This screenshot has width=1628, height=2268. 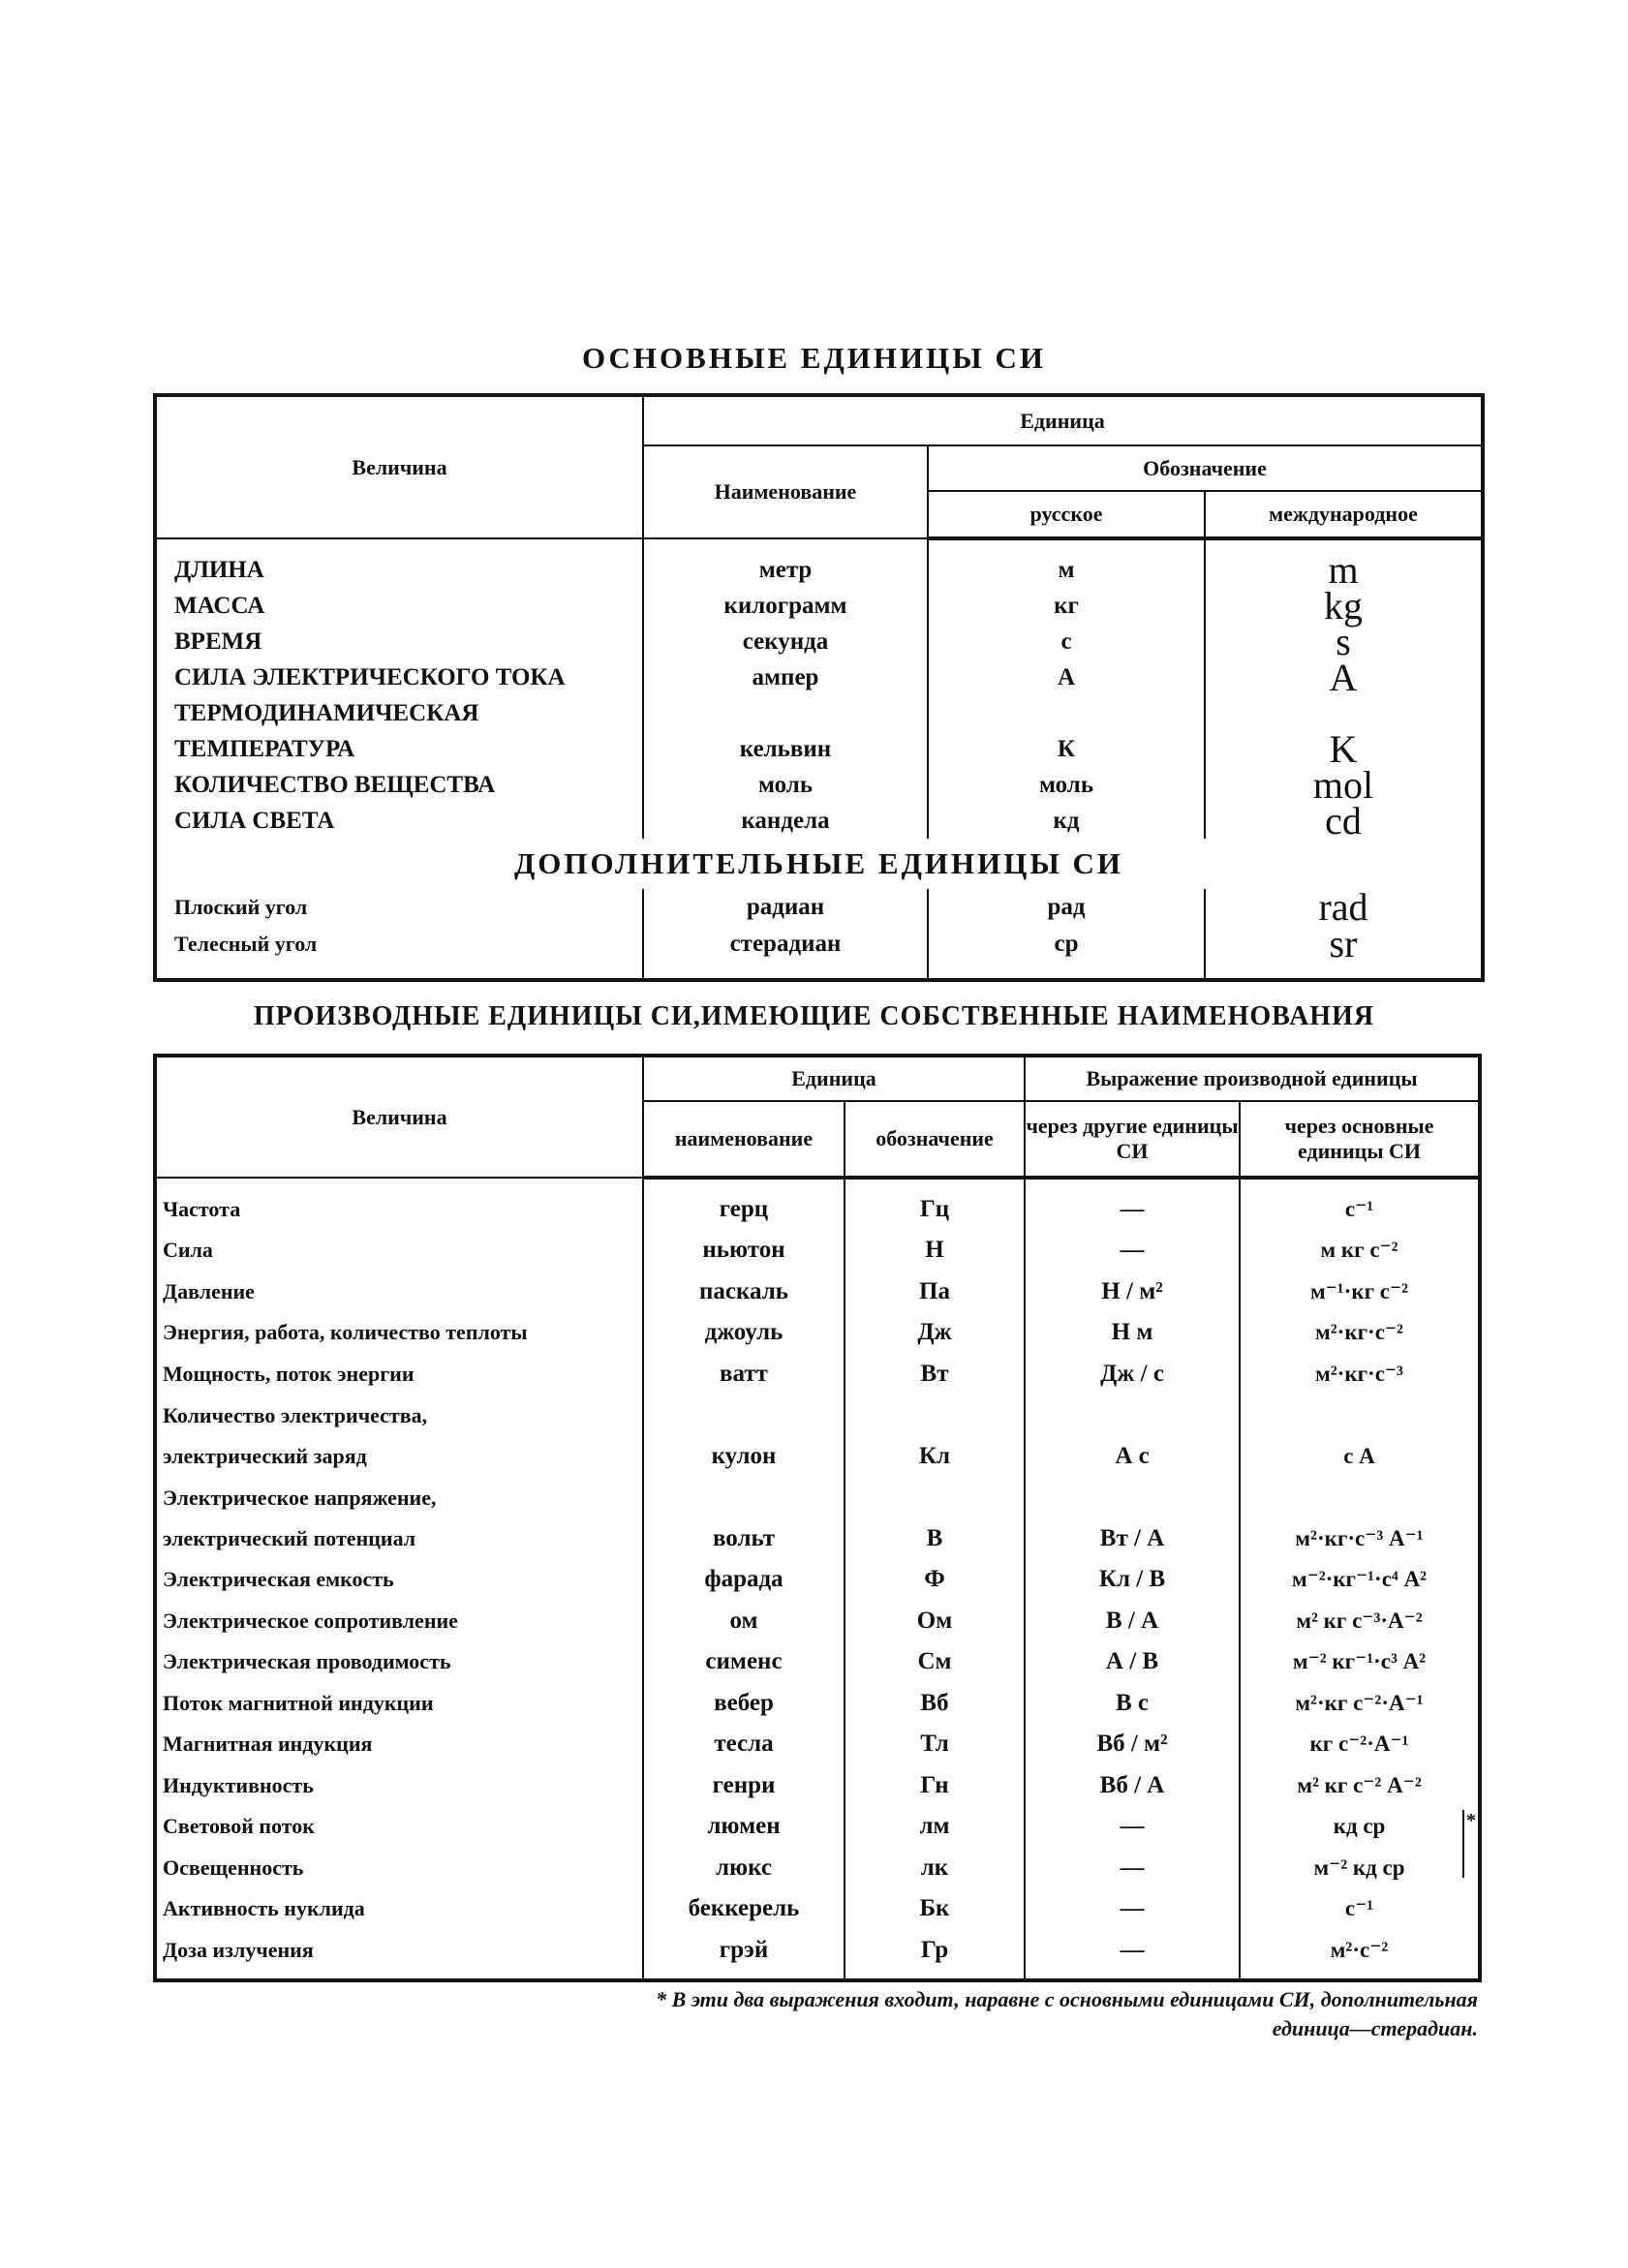 What do you see at coordinates (1344, 677) in the screenshot?
I see `international-symbol-cell: A` at bounding box center [1344, 677].